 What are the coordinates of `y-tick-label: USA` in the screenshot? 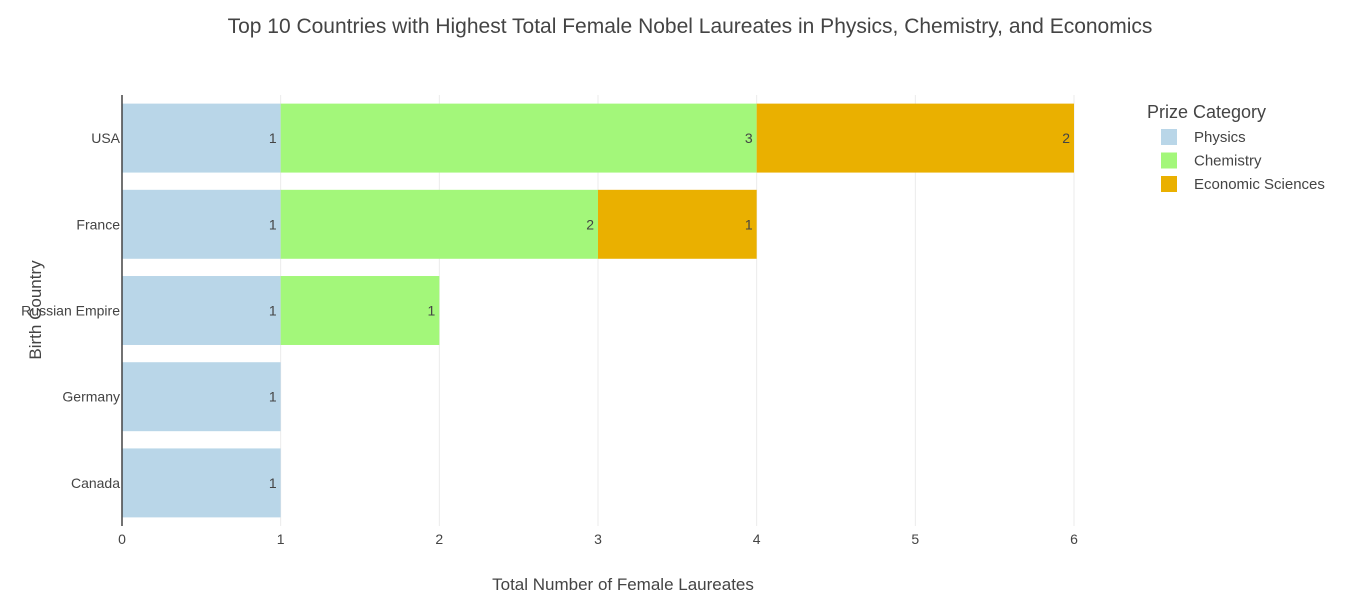 It's located at (105, 138).